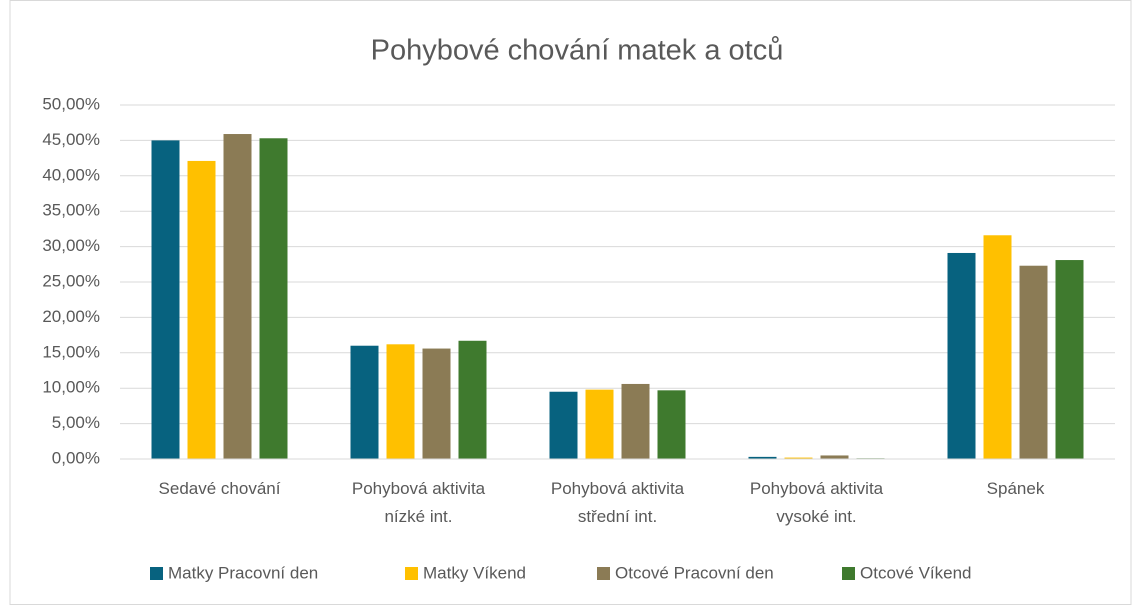 The width and height of the screenshot is (1132, 611). I want to click on y-tick-label: 25,00%, so click(71, 280).